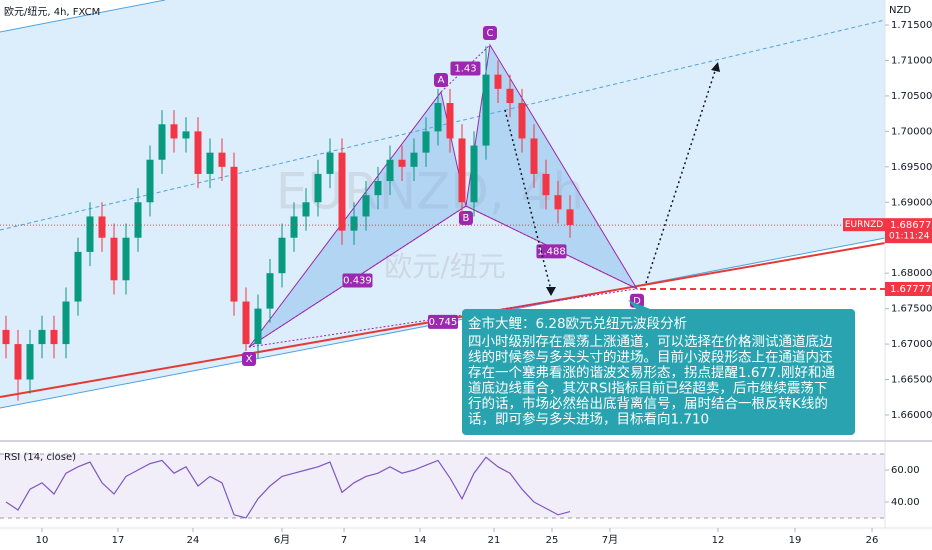 The width and height of the screenshot is (932, 550). Describe the element at coordinates (651, 372) in the screenshot. I see `note-line: 存在一个塞弗看涨的谐波交易形态，拐点提醒1.677.刚好和通` at that location.